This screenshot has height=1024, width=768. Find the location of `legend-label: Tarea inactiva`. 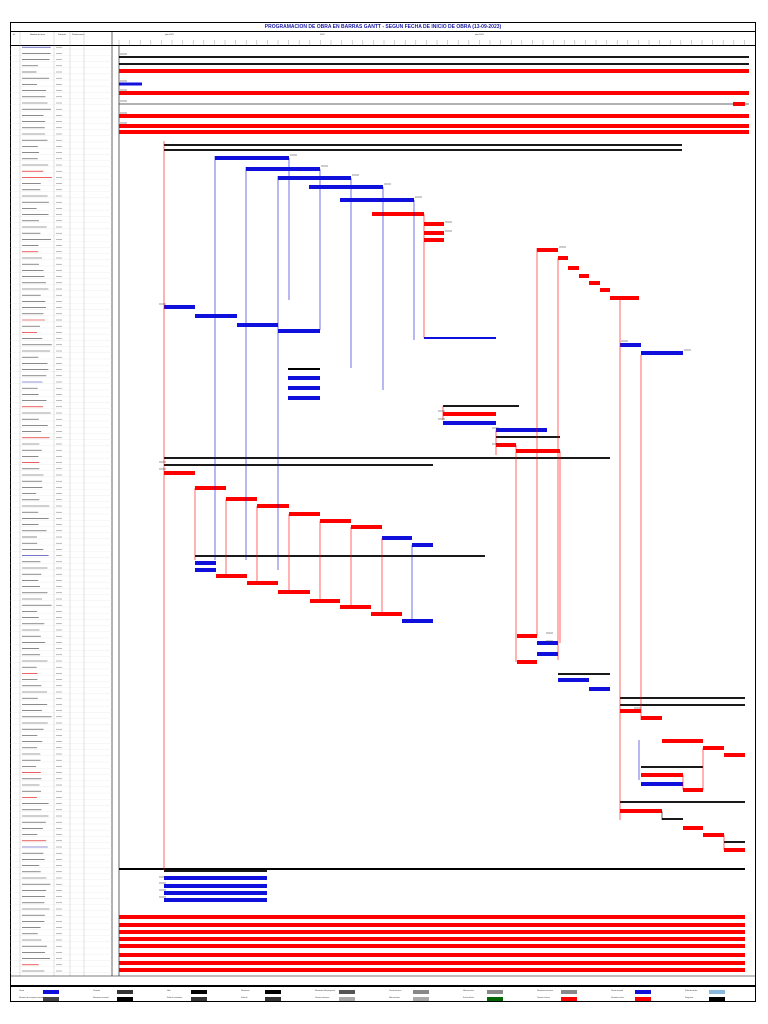

legend-label: Tarea inactiva is located at coordinates (395, 991).